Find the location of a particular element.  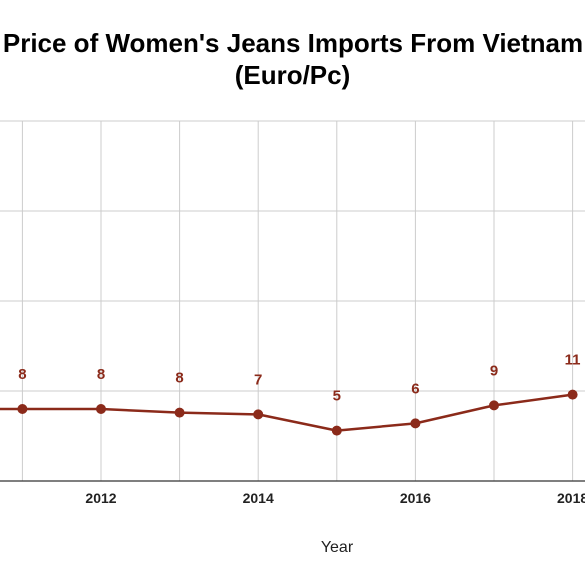

data-label: 9 is located at coordinates (494, 370).